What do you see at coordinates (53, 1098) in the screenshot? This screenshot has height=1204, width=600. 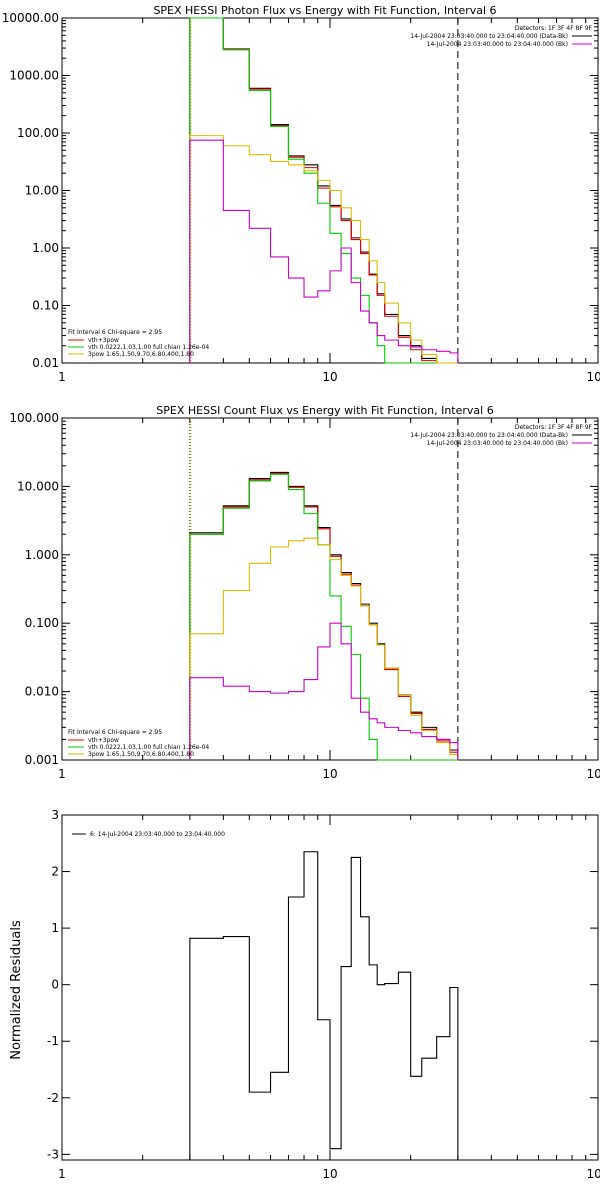 I see `y-tick-label: -2` at bounding box center [53, 1098].